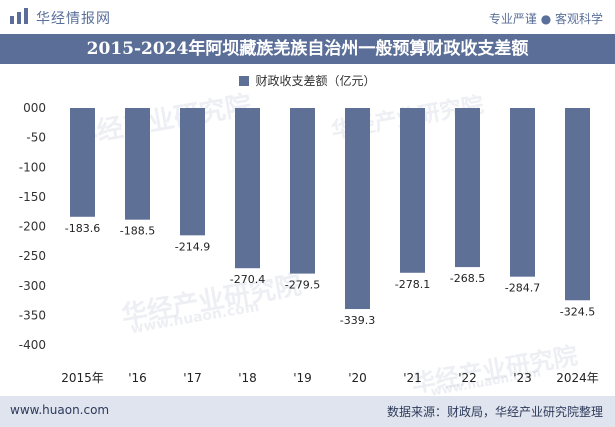 Image resolution: width=615 pixels, height=427 pixels. I want to click on data-label: -183.6, so click(82, 228).